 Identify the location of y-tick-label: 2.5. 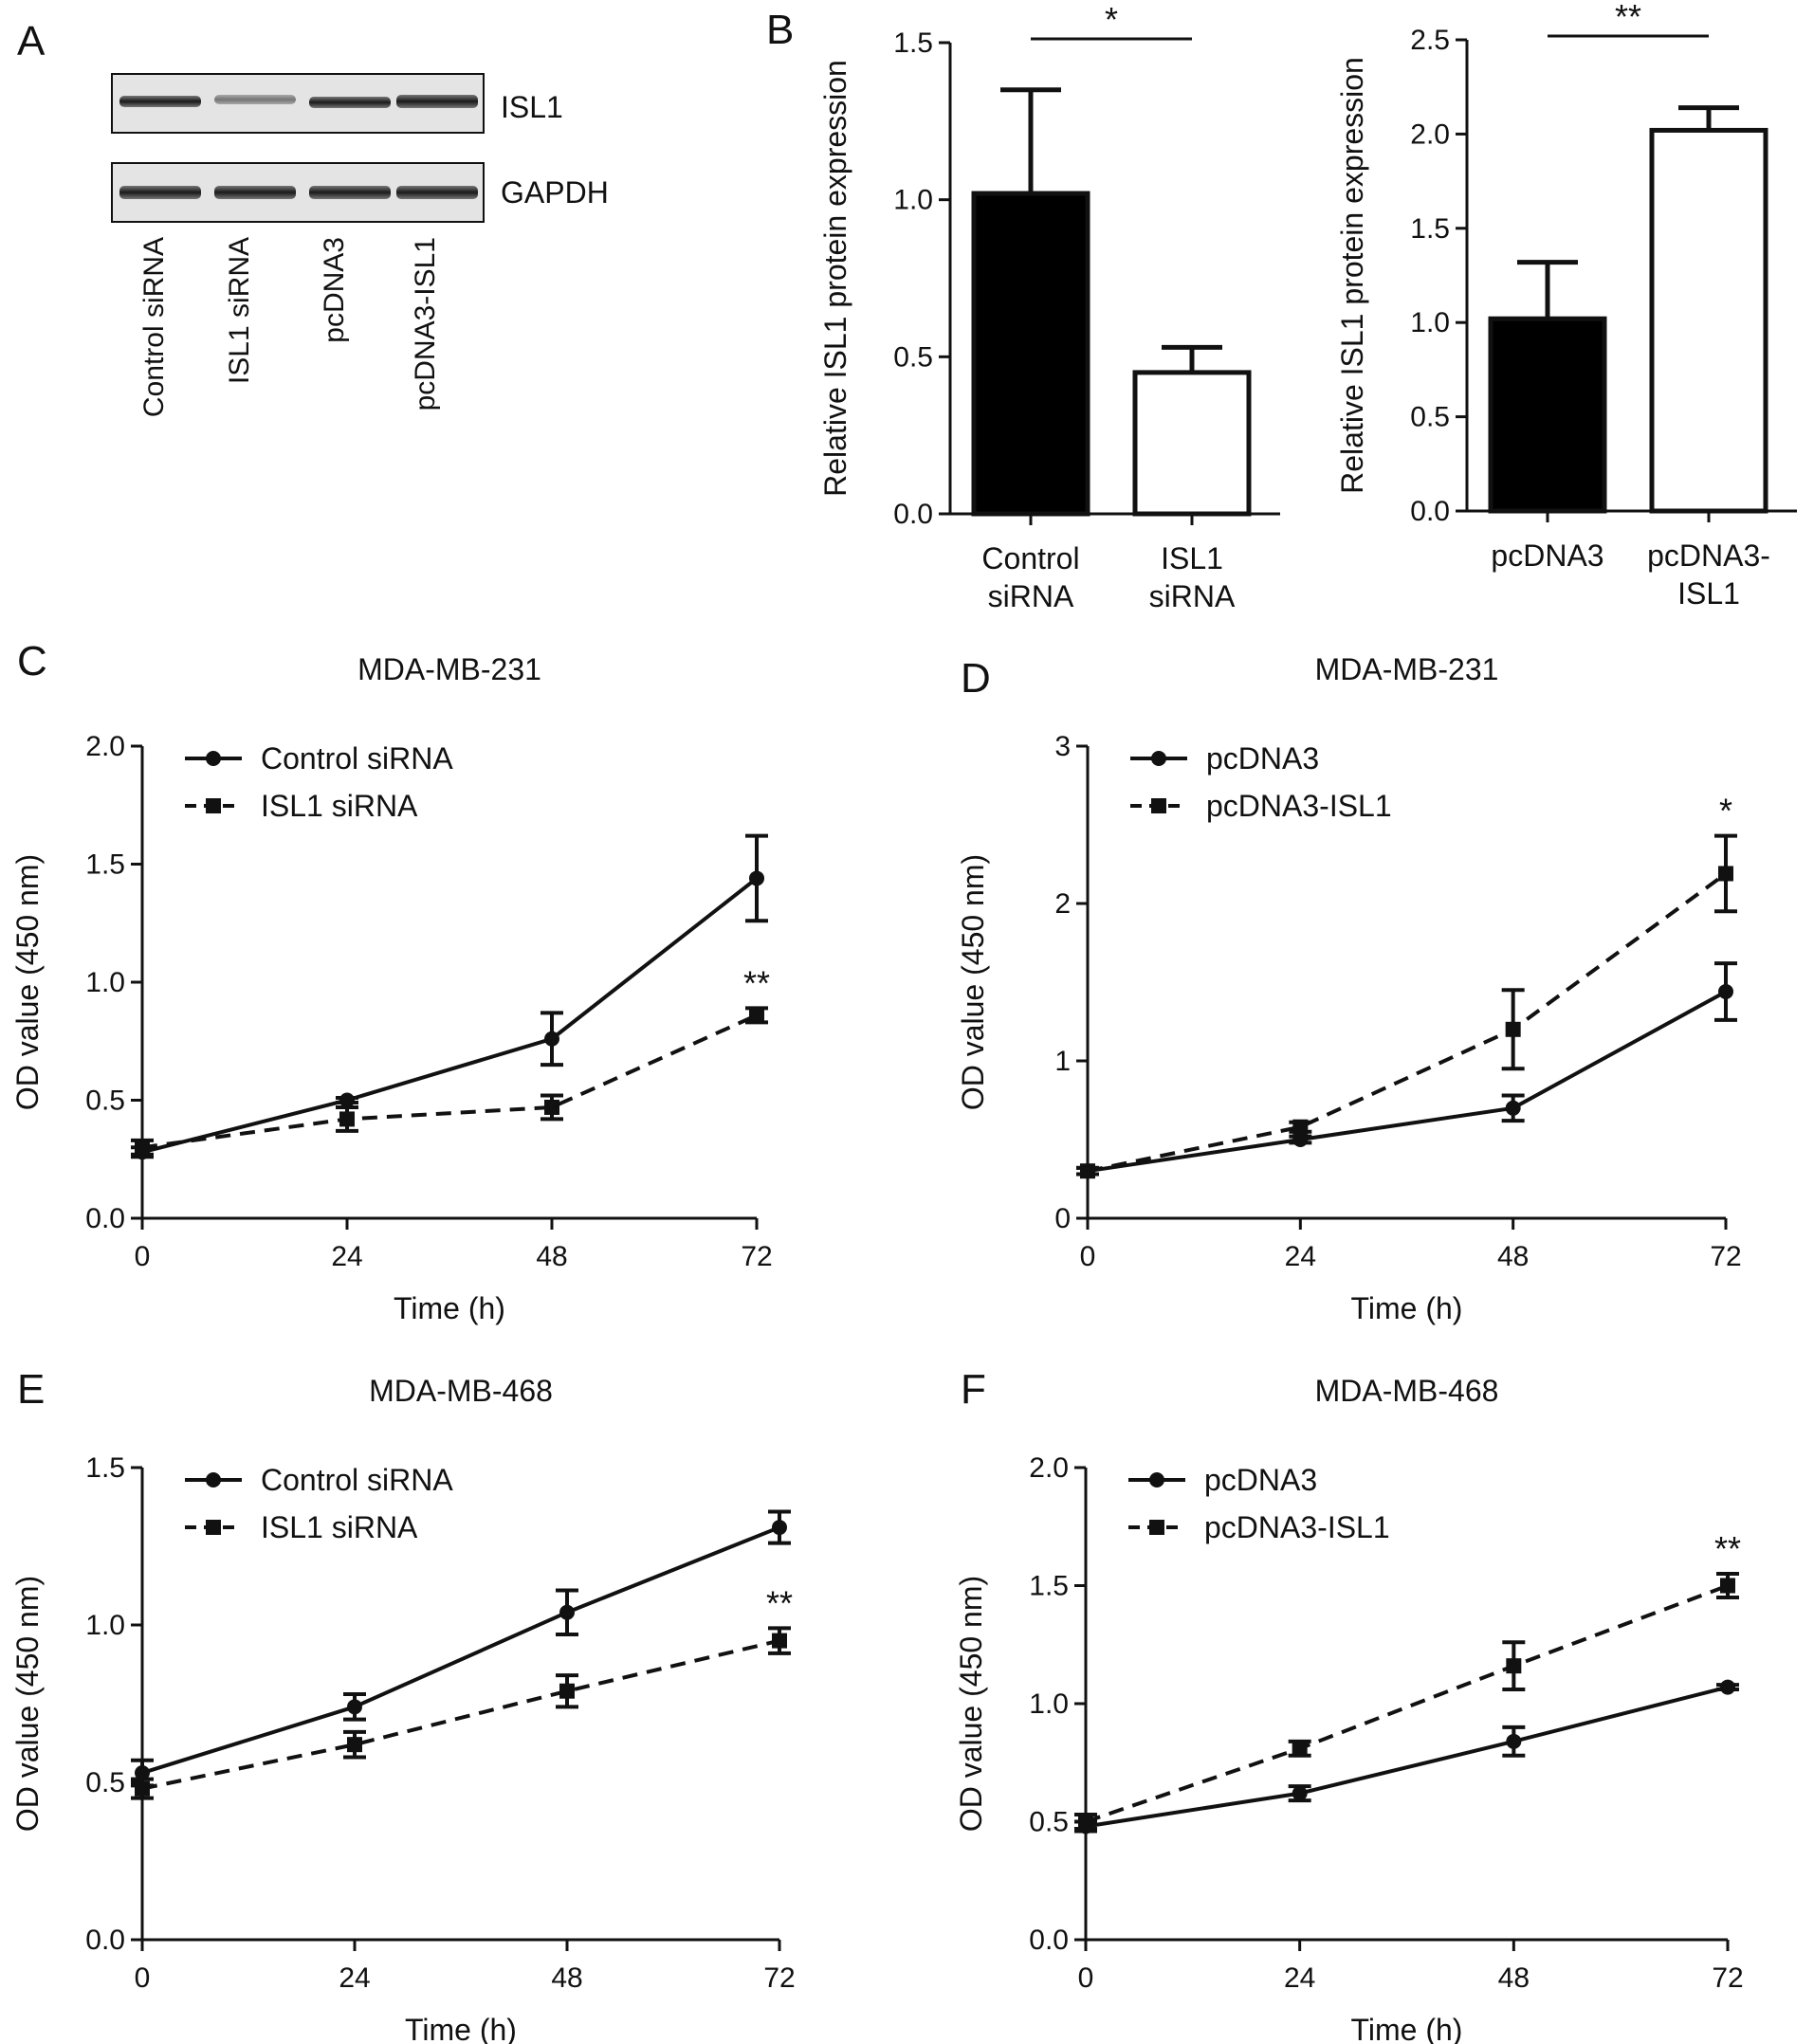
(1430, 40).